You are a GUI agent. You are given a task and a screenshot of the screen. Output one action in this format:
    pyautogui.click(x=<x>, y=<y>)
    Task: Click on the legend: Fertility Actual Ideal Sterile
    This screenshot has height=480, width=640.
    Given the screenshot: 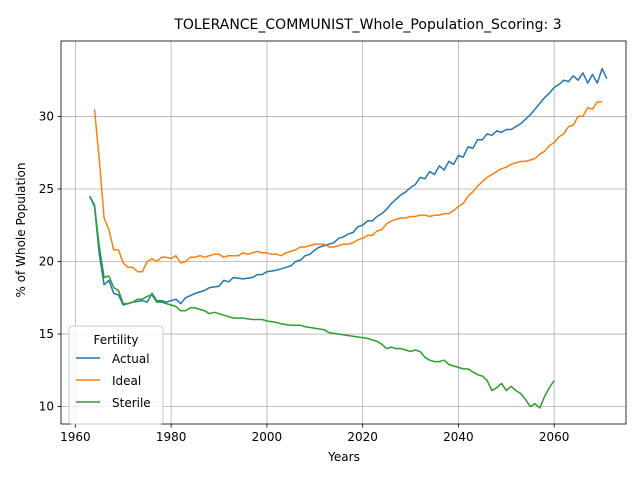 What is the action you would take?
    pyautogui.click(x=116, y=375)
    